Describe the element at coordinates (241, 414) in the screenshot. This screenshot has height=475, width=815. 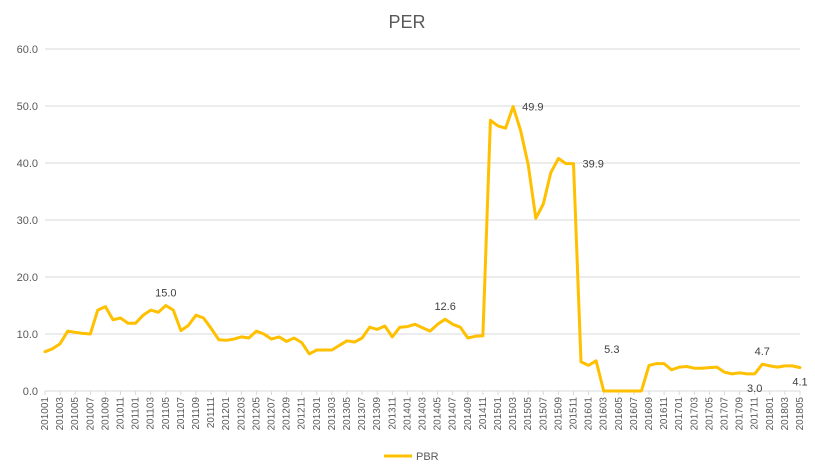
I see `x-tick-label: 201203` at that location.